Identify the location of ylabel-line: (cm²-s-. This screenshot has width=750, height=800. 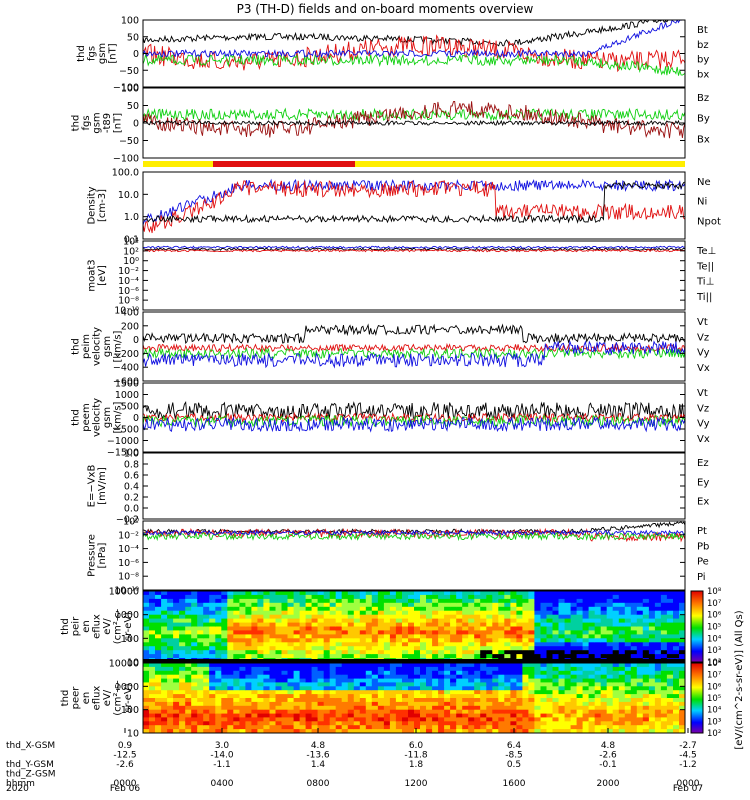
(118, 698).